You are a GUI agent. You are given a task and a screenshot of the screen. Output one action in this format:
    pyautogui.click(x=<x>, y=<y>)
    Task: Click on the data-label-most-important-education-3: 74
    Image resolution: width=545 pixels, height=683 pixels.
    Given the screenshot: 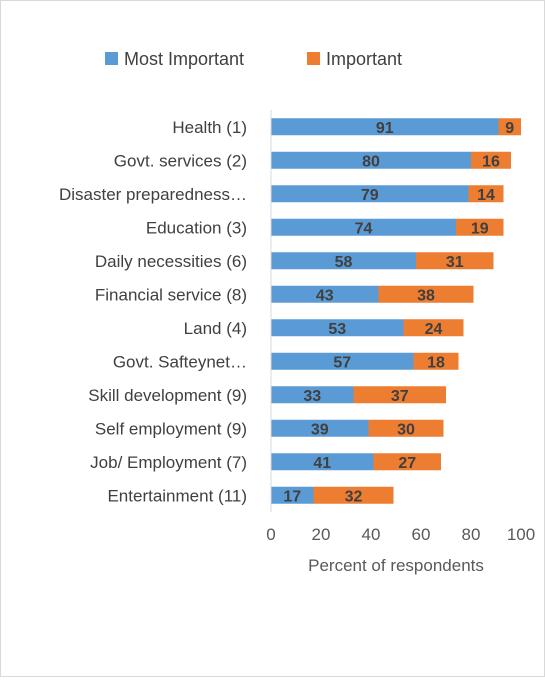 What is the action you would take?
    pyautogui.click(x=364, y=228)
    